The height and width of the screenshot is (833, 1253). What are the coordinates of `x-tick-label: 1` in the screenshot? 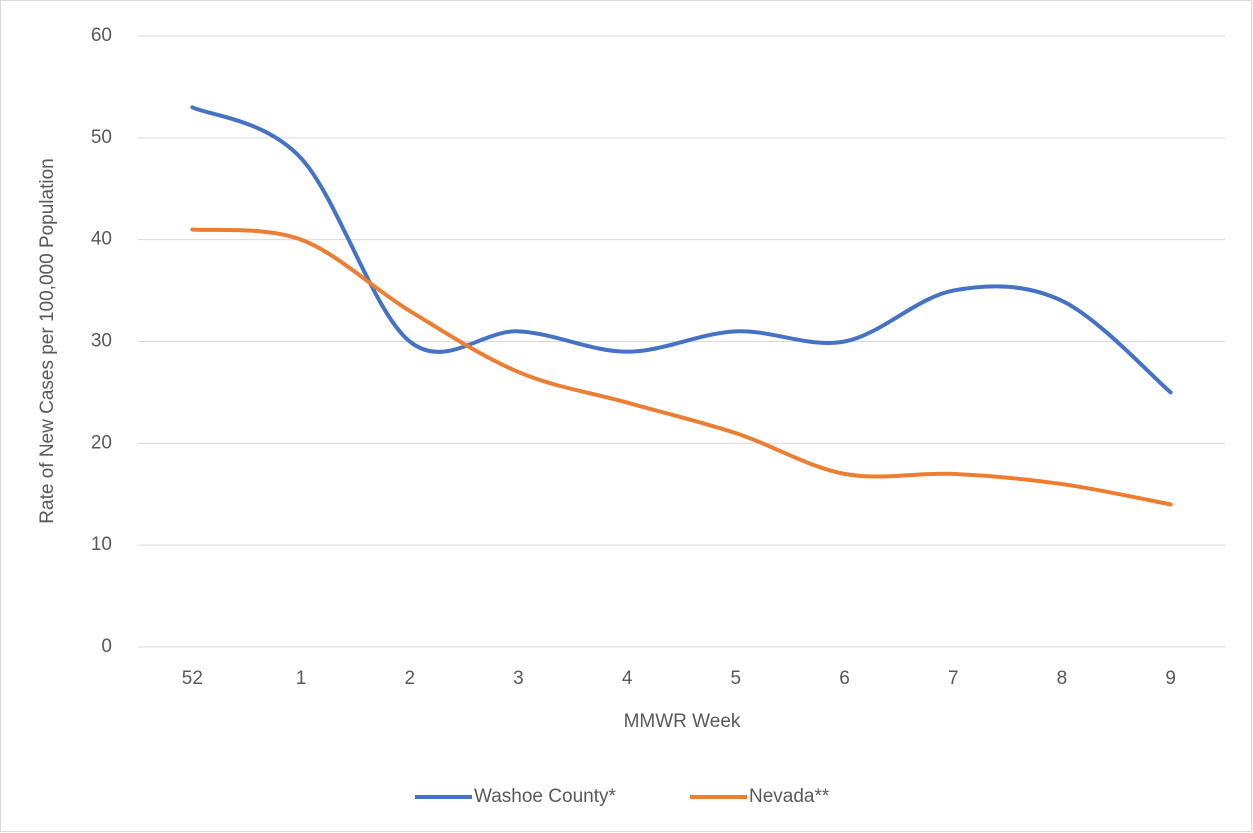 It's located at (301, 678).